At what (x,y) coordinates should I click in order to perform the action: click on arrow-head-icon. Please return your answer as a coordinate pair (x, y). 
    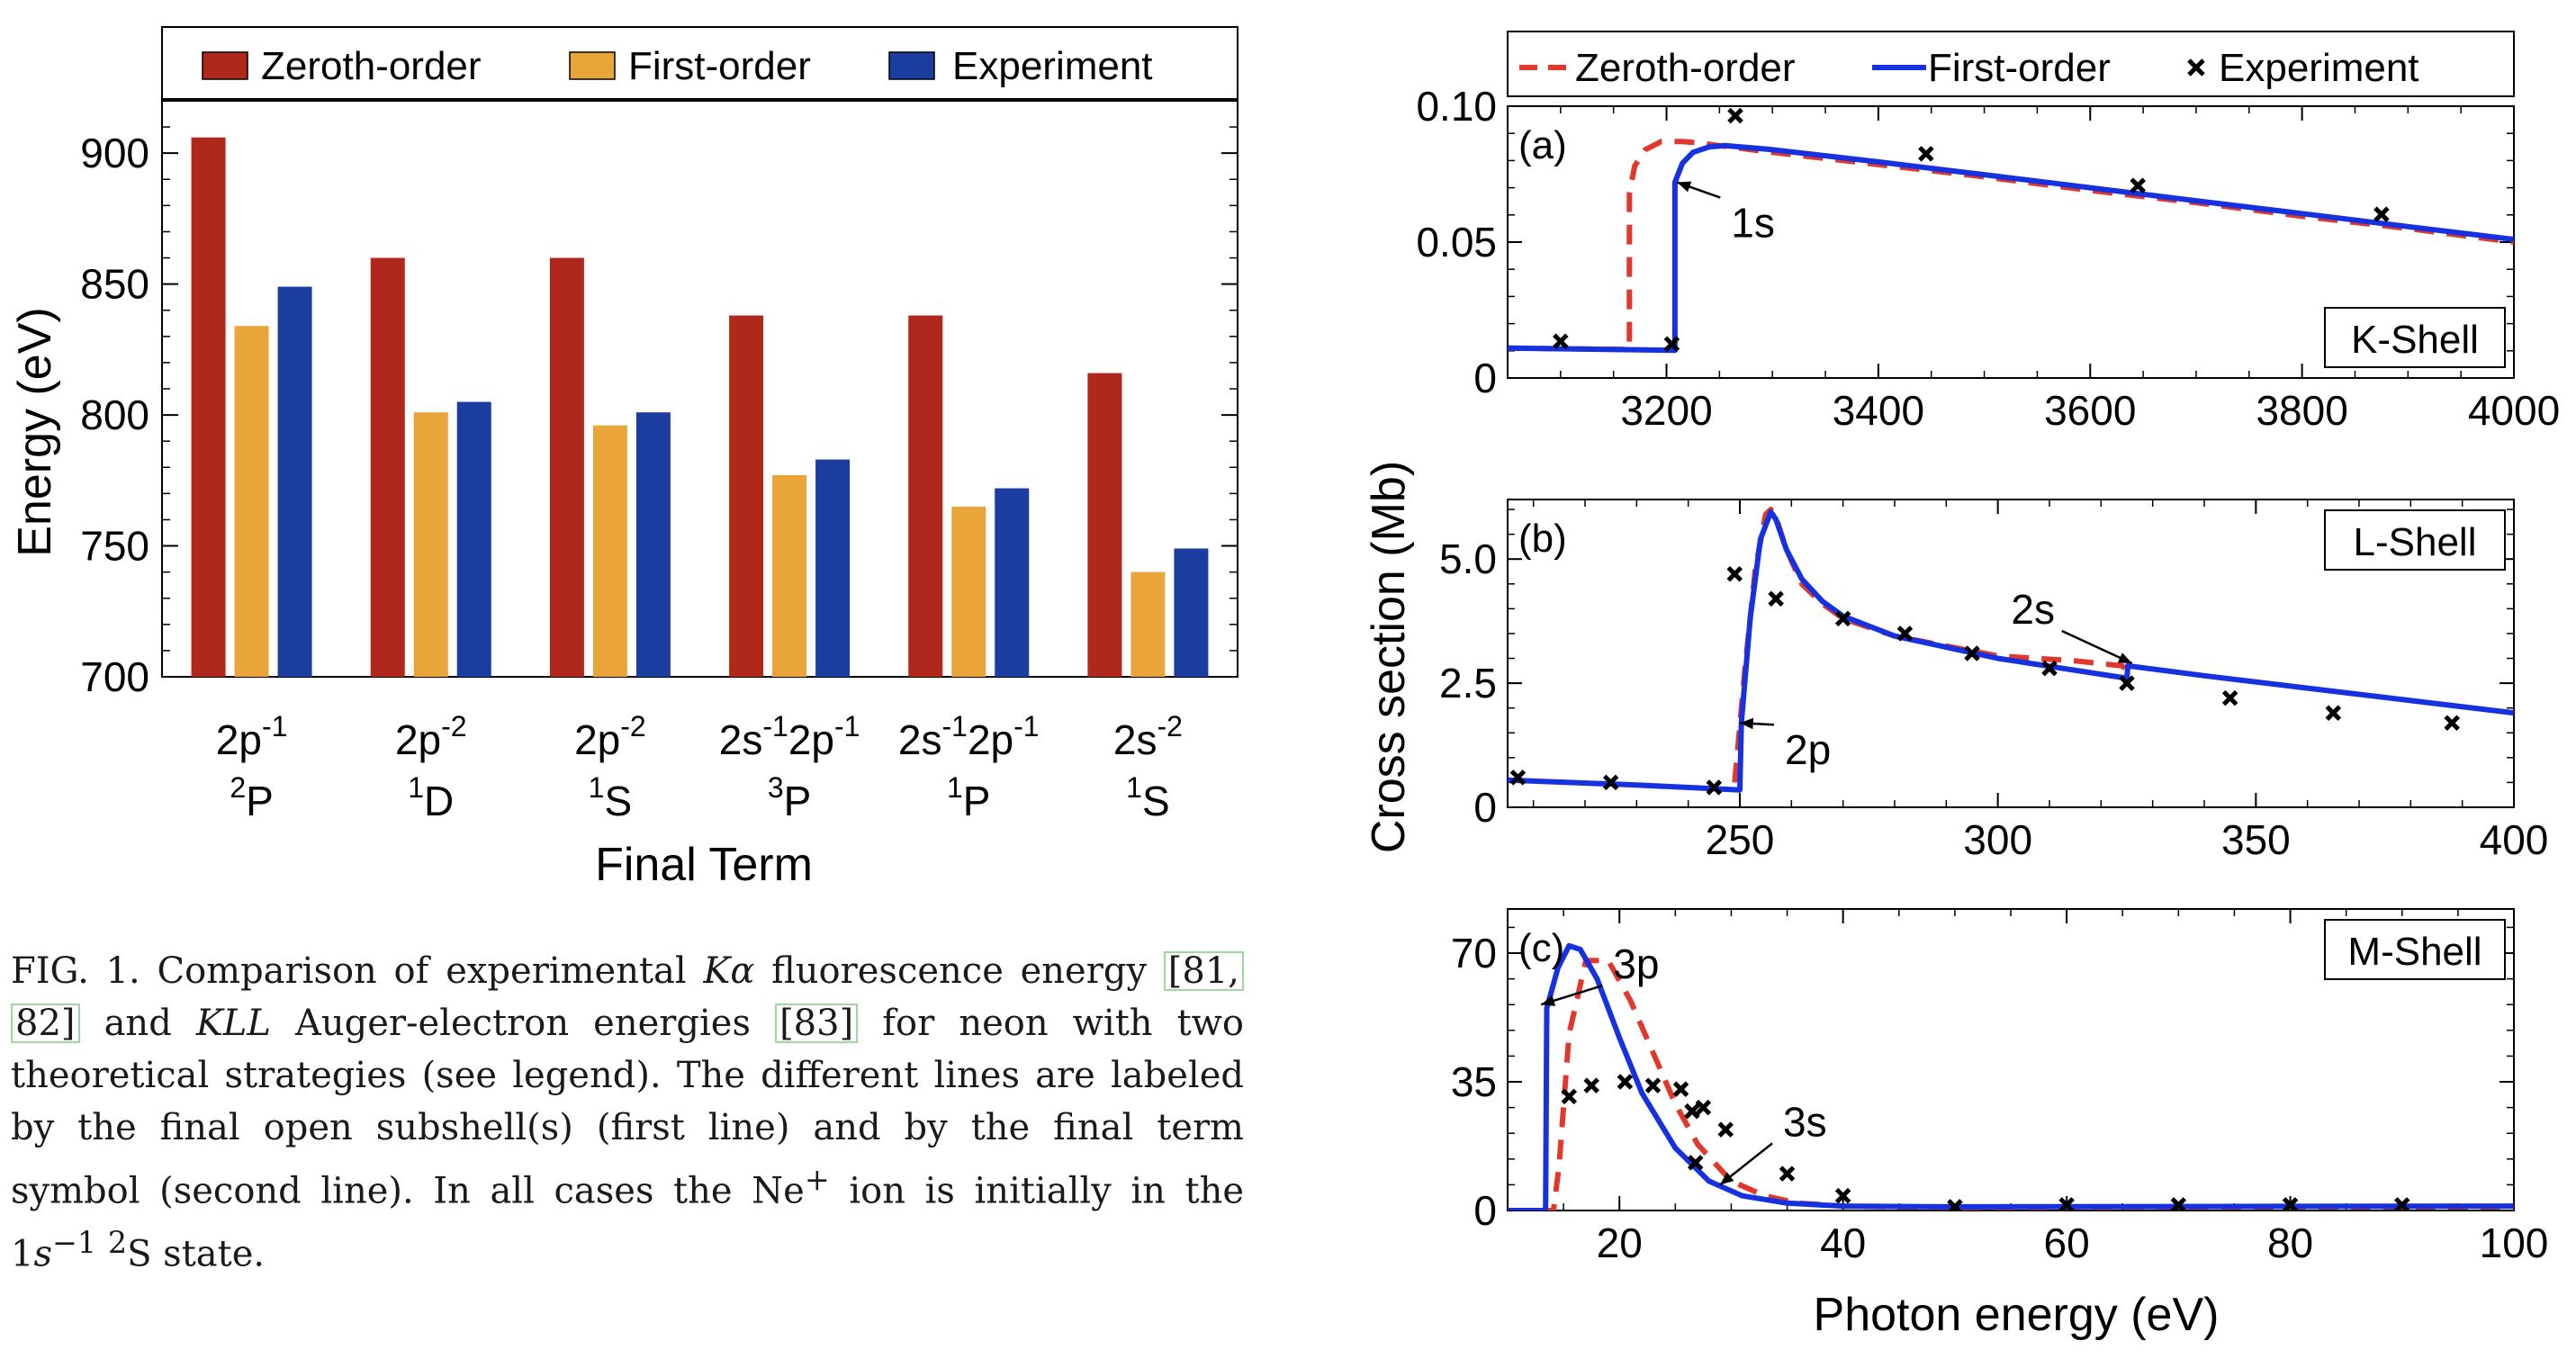
    Looking at the image, I should click on (1747, 723).